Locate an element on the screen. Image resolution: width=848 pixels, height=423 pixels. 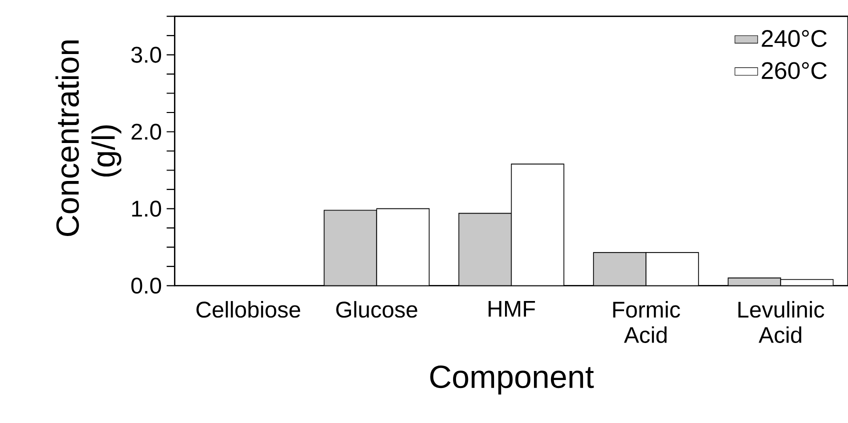
y-axis-title: Concentration (g/l) is located at coordinates (88, 138).